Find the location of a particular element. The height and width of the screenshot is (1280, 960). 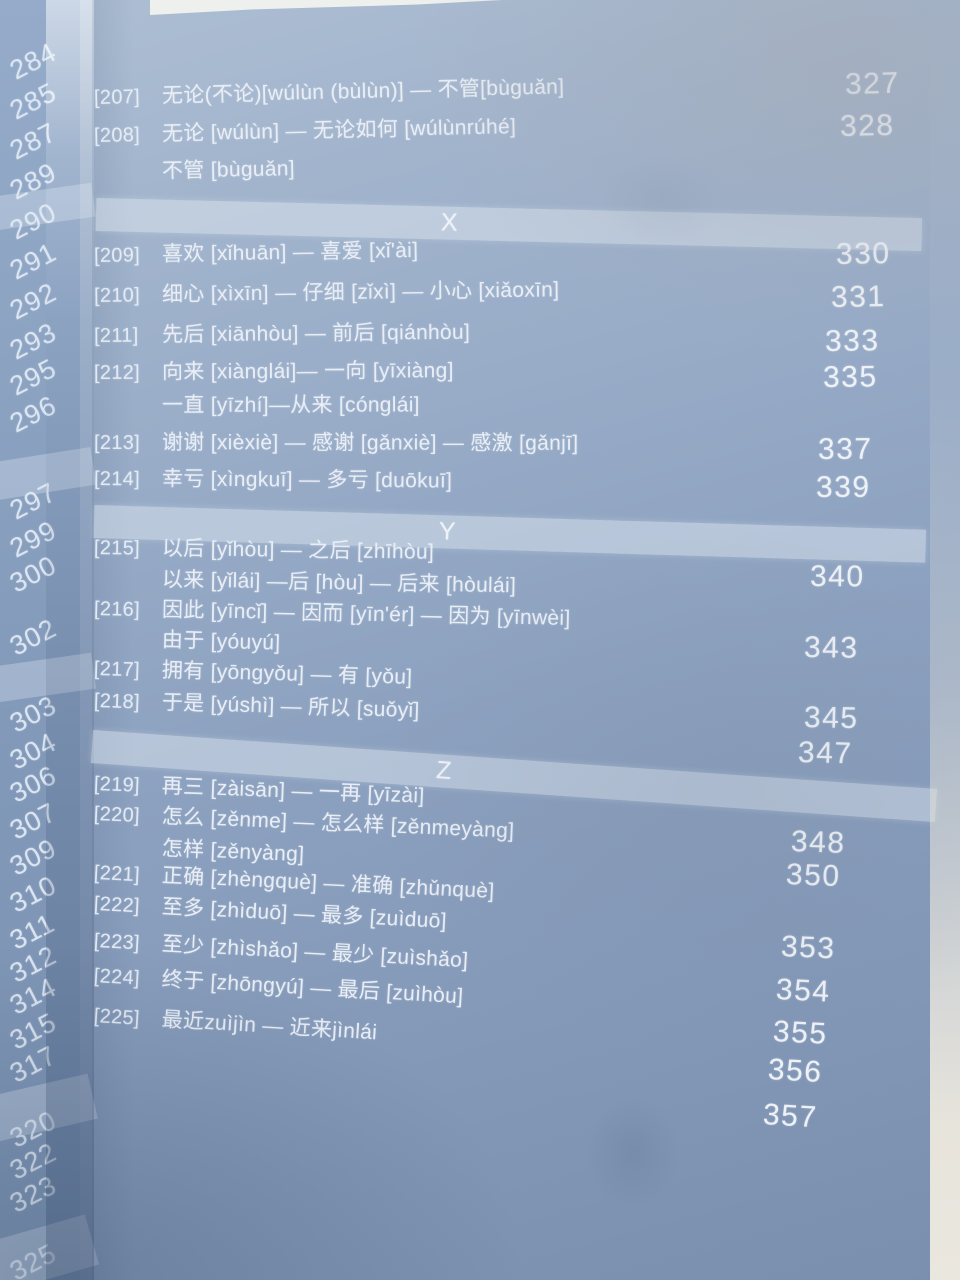

toc-entry-row: [215] 以后 [yǐhòu] — 之后 [zhīhòu] is located at coordinates (264, 548).